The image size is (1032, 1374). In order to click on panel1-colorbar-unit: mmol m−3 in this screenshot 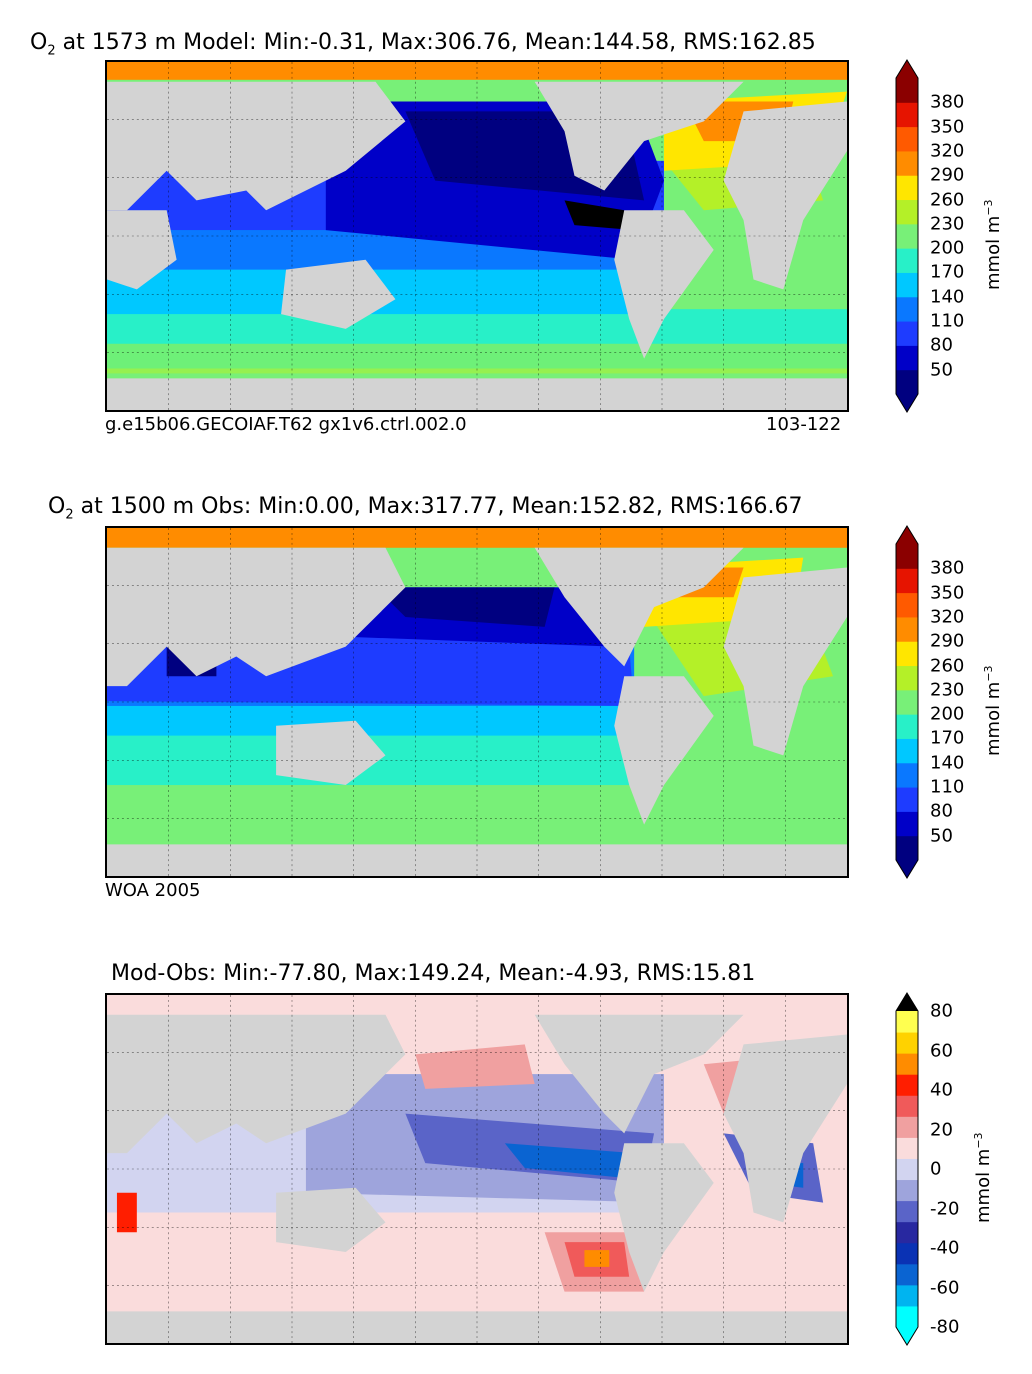, I will do `click(993, 244)`.